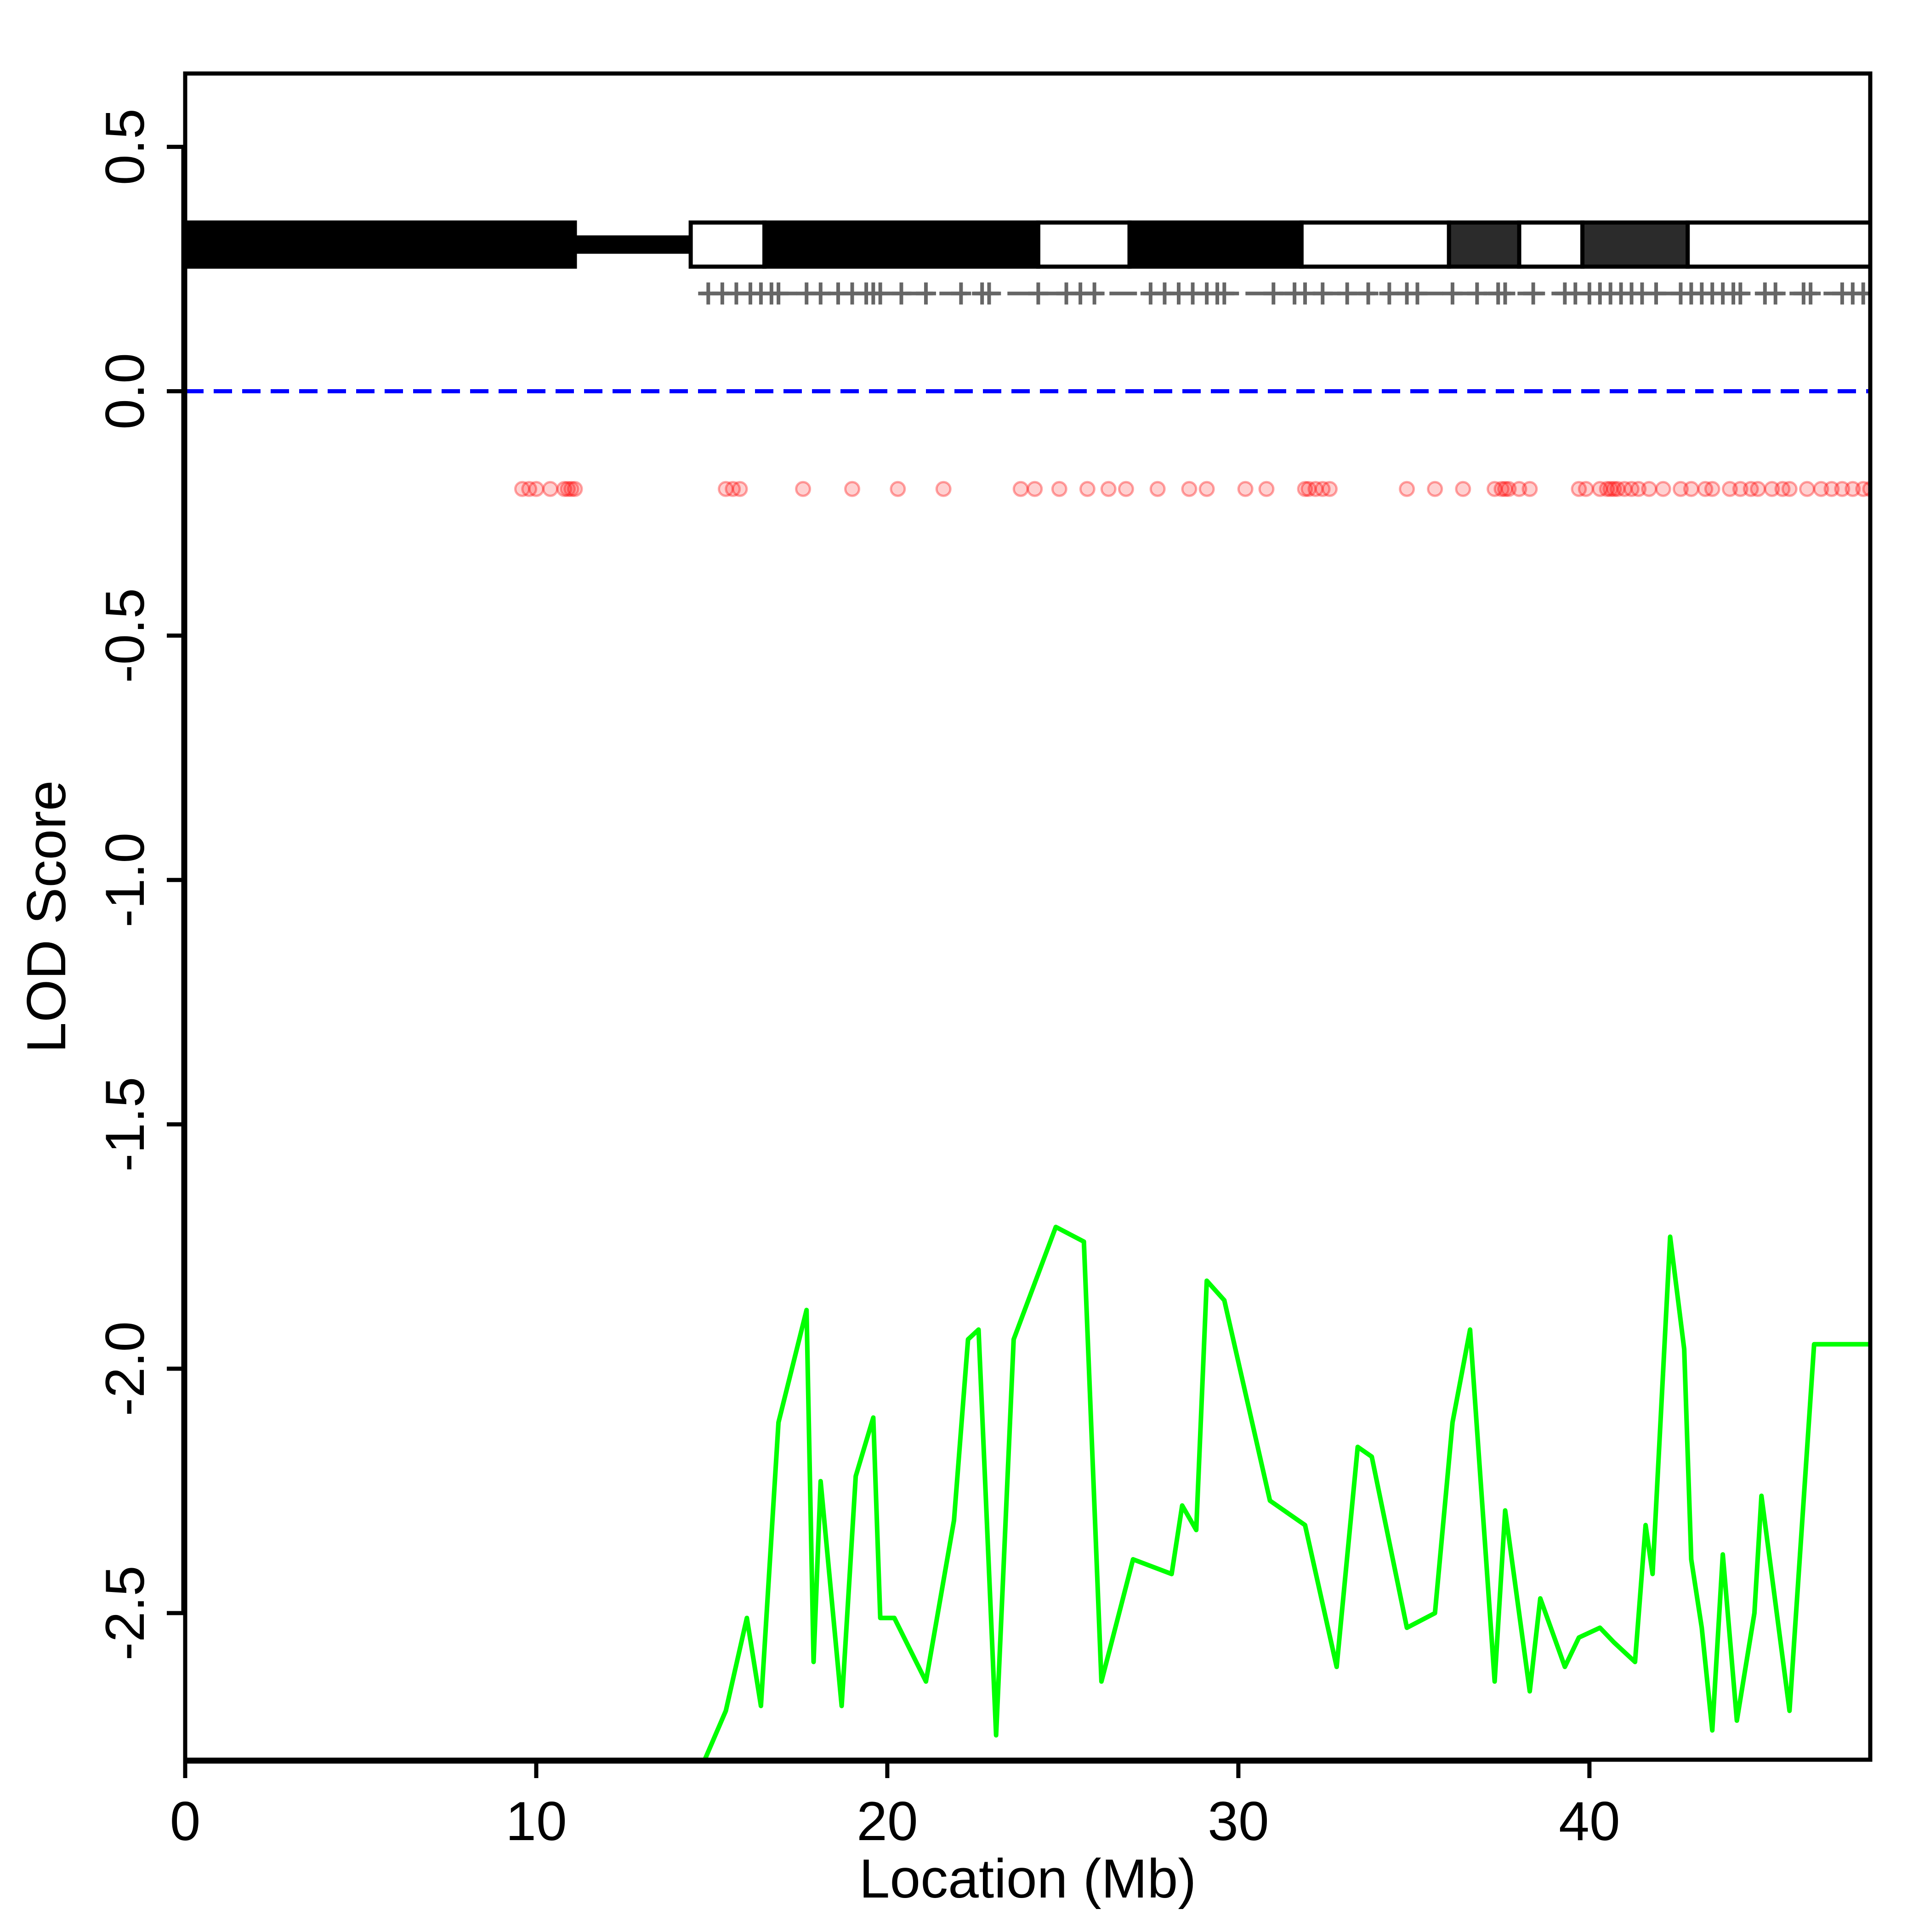  I want to click on y-tick-label: -2.5, so click(125, 1612).